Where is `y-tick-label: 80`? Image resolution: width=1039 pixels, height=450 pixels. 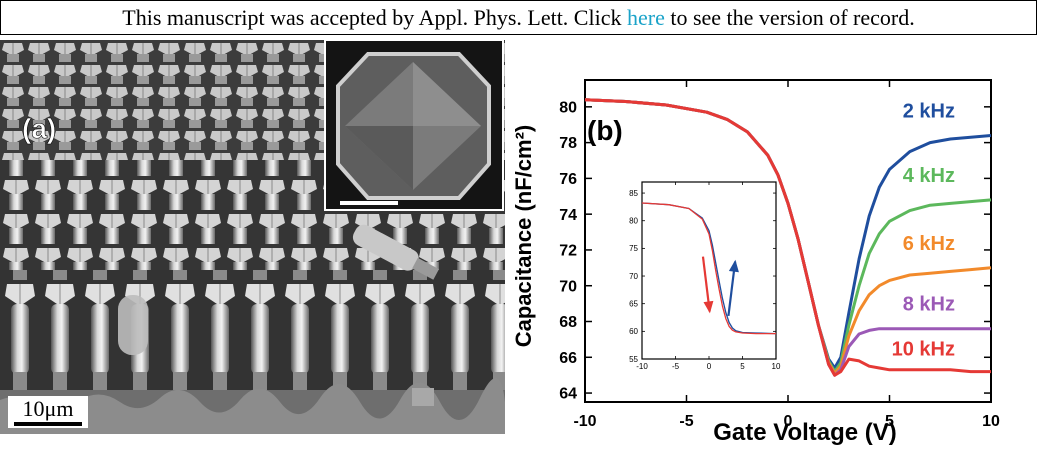
y-tick-label: 80 is located at coordinates (568, 107).